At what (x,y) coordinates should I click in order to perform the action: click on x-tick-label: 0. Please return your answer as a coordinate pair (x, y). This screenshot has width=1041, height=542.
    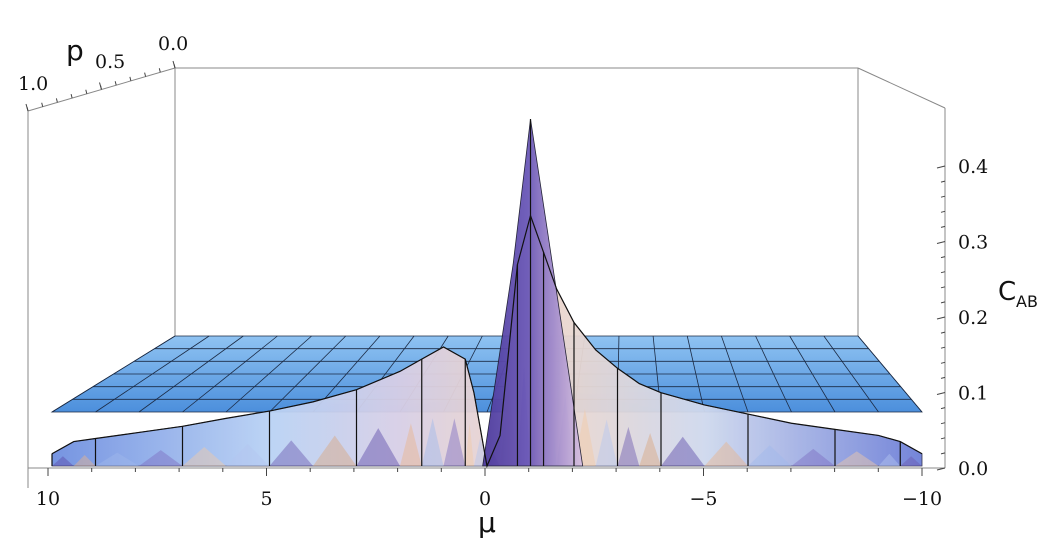
    Looking at the image, I should click on (485, 499).